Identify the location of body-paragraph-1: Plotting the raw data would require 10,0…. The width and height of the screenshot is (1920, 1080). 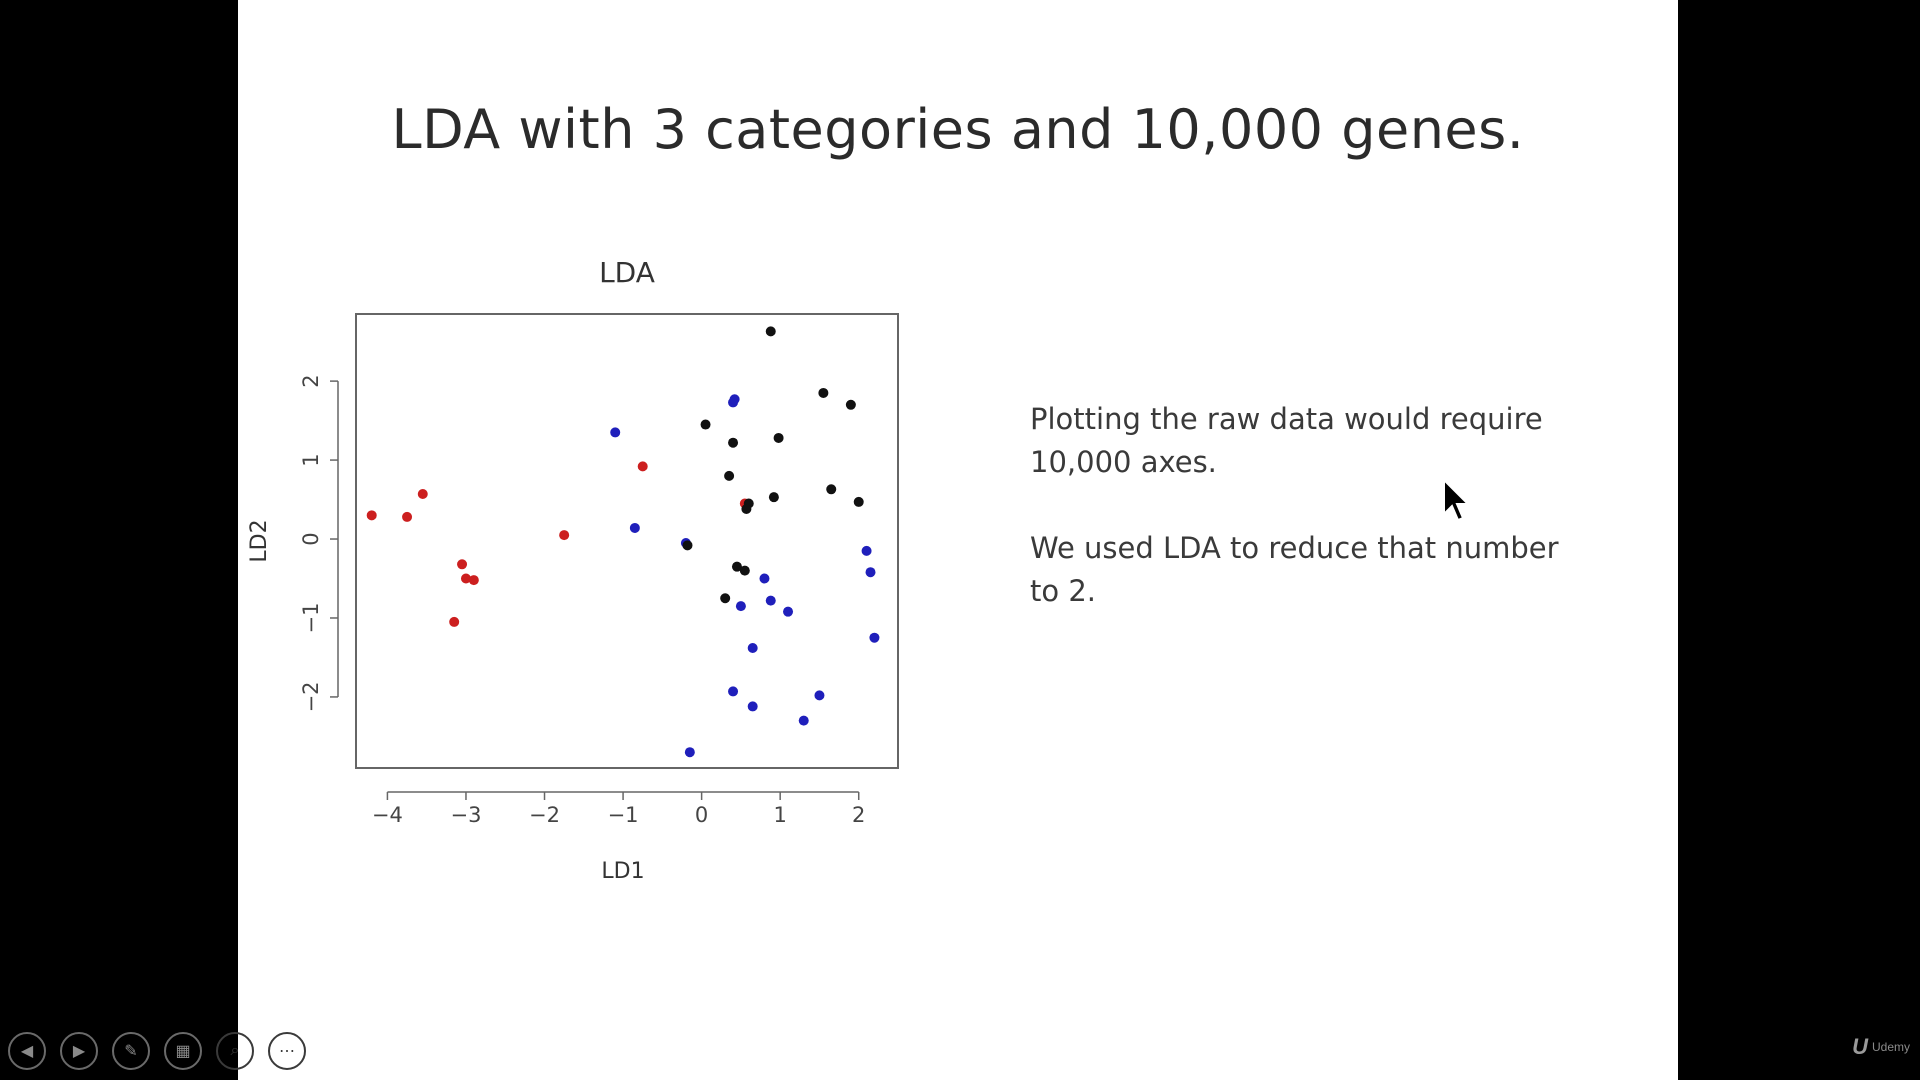
(1286, 440).